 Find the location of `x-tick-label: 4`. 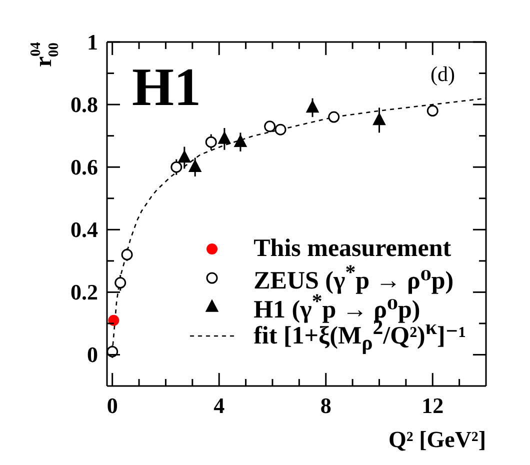

x-tick-label: 4 is located at coordinates (219, 405).